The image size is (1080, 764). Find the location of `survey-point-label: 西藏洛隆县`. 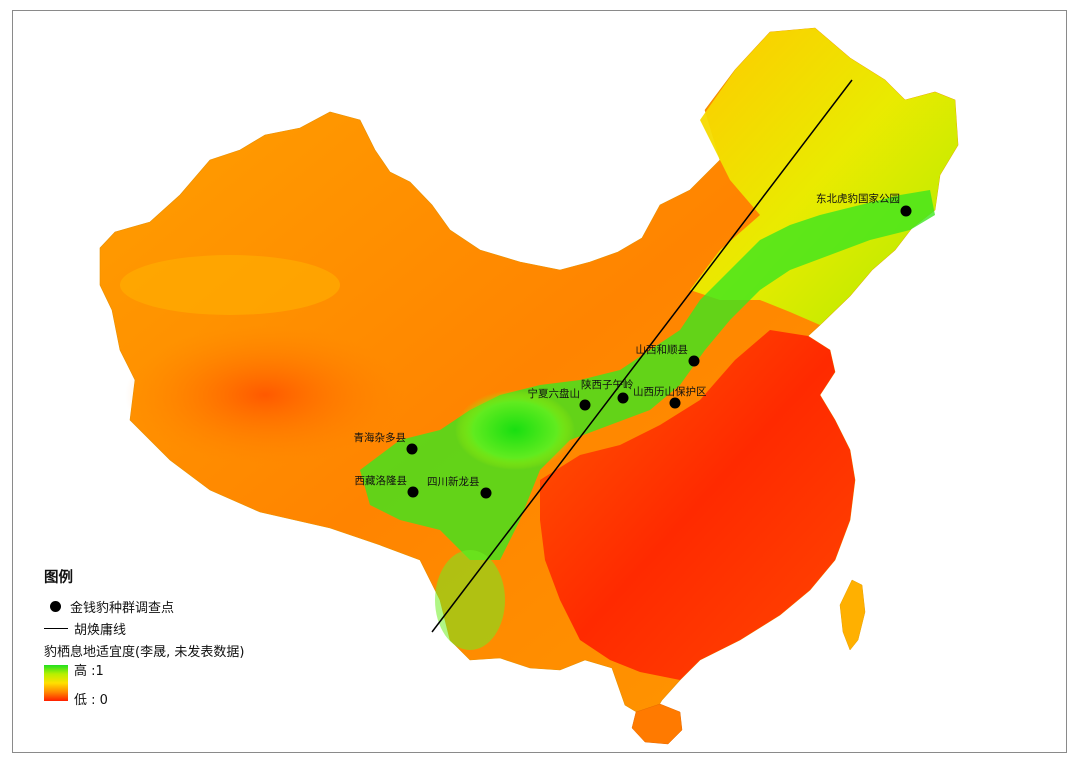

survey-point-label: 西藏洛隆县 is located at coordinates (381, 480).